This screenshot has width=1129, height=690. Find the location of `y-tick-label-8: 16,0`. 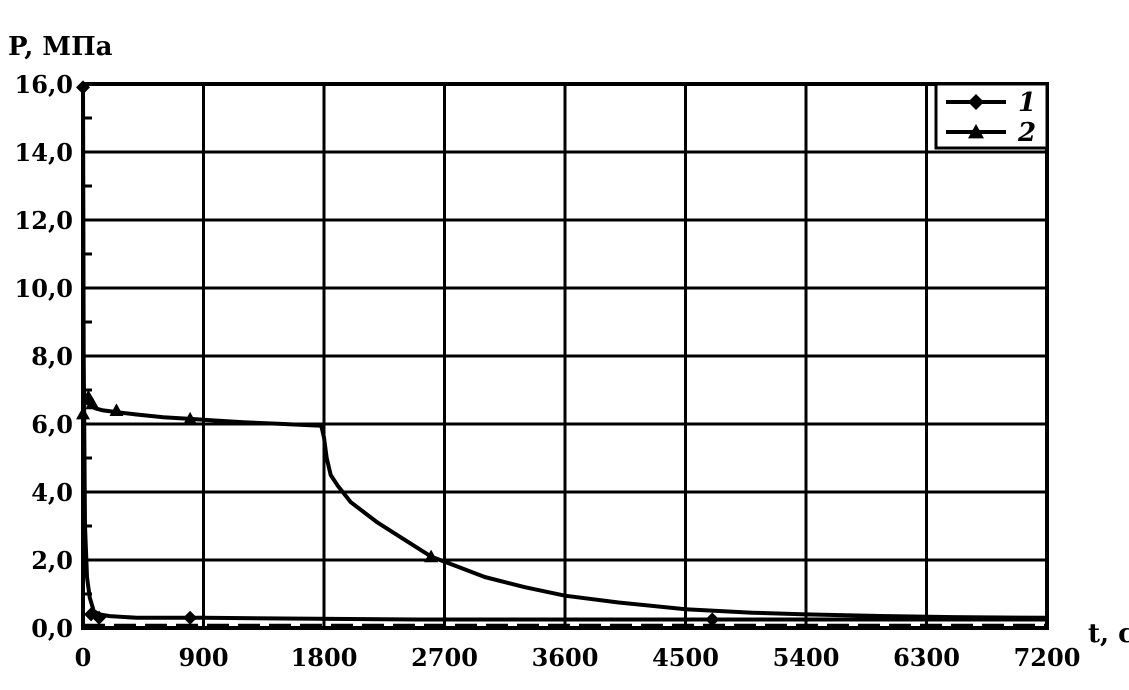

y-tick-label-8: 16,0 is located at coordinates (44, 84).